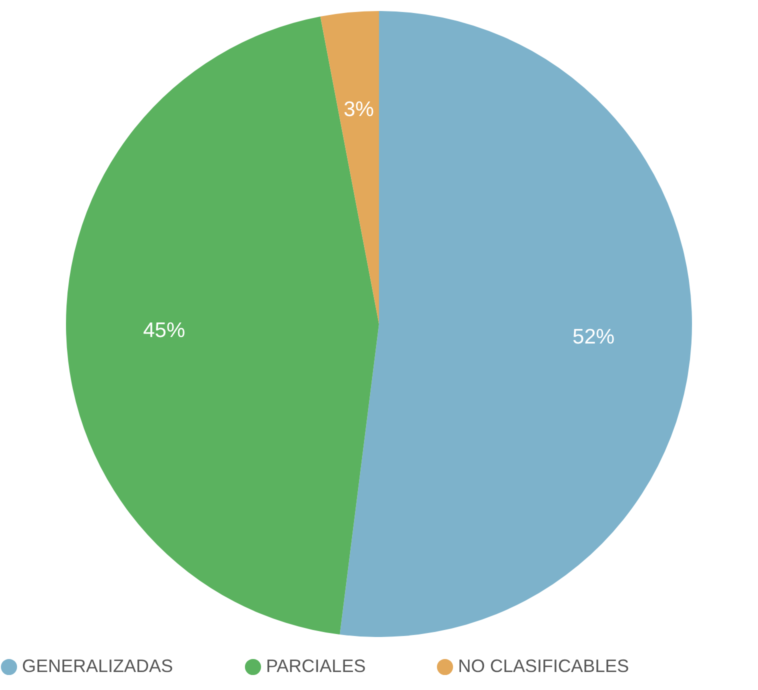  I want to click on data-label: 52%, so click(593, 337).